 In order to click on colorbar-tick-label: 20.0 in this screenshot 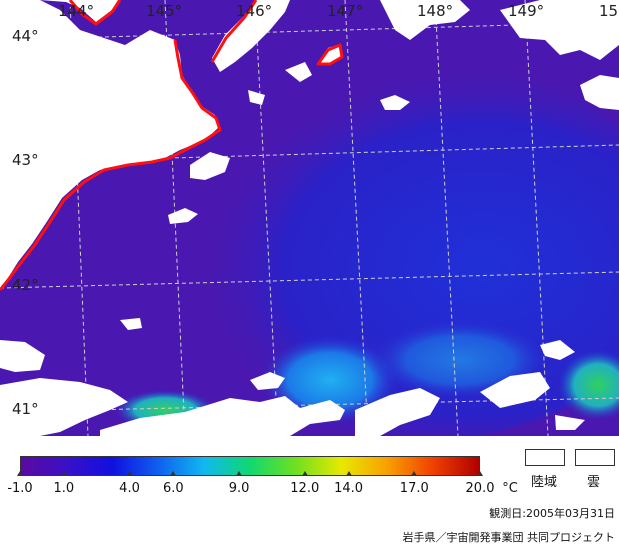, I will do `click(480, 488)`.